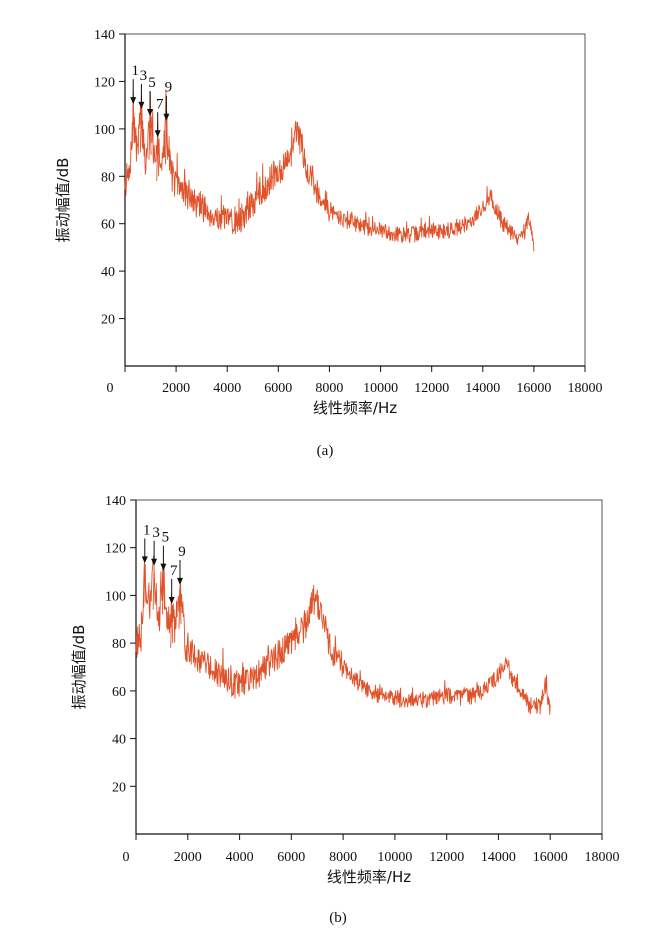 This screenshot has width=650, height=949. Describe the element at coordinates (338, 918) in the screenshot. I see `panel-caption-b: (b)` at that location.